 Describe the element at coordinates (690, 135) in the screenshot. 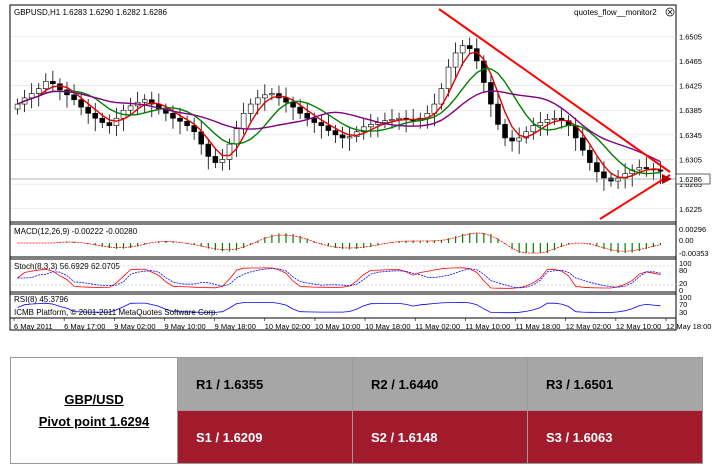

I see `price-tick-4: 1.6345` at that location.